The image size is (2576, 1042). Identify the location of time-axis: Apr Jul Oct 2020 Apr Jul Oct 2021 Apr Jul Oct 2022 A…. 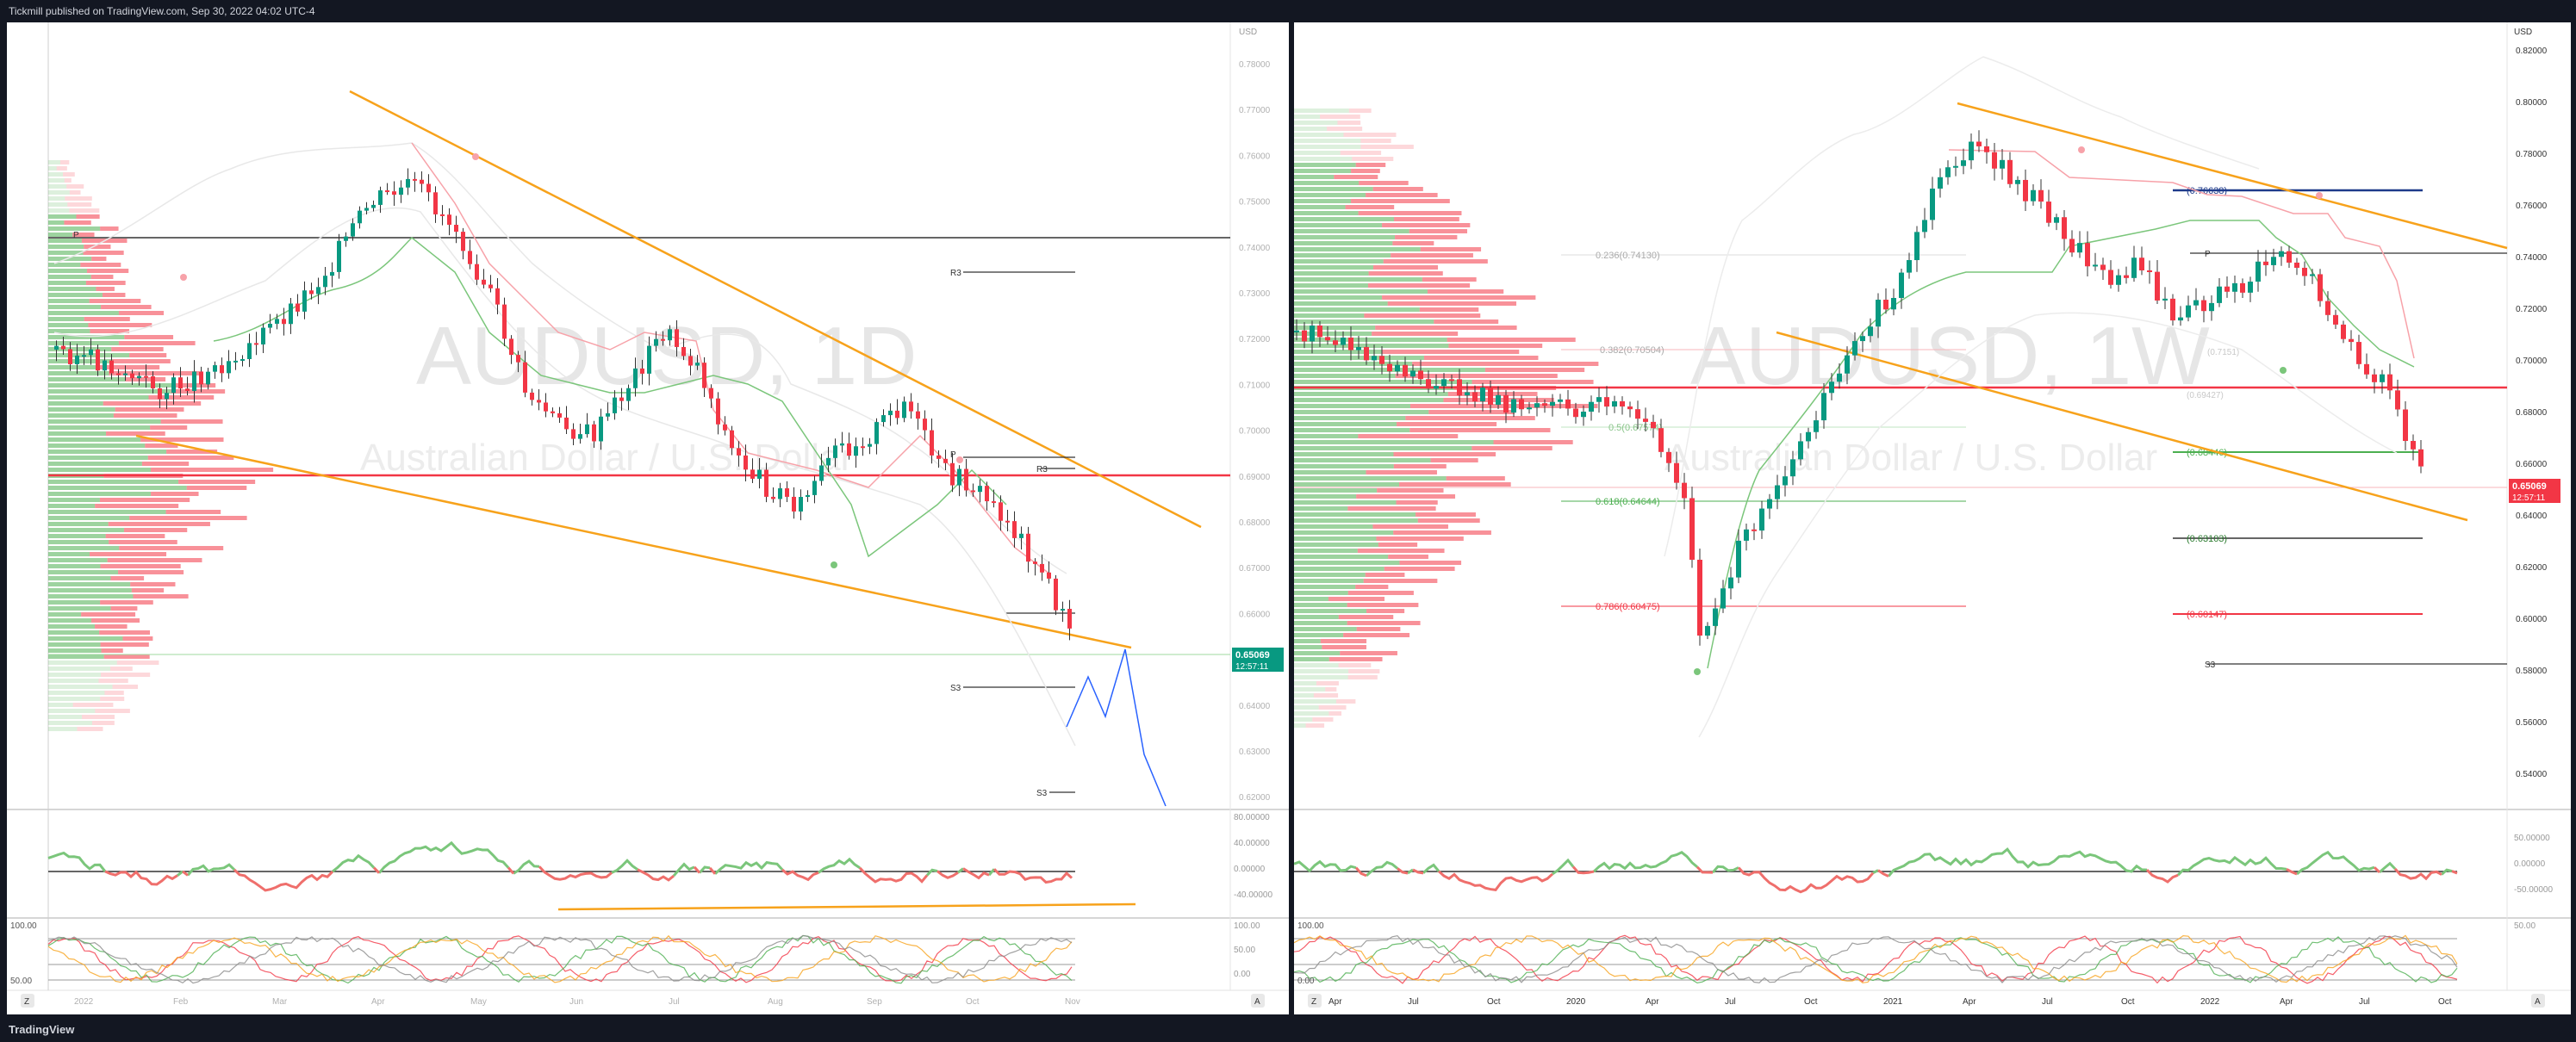
(1890, 1002).